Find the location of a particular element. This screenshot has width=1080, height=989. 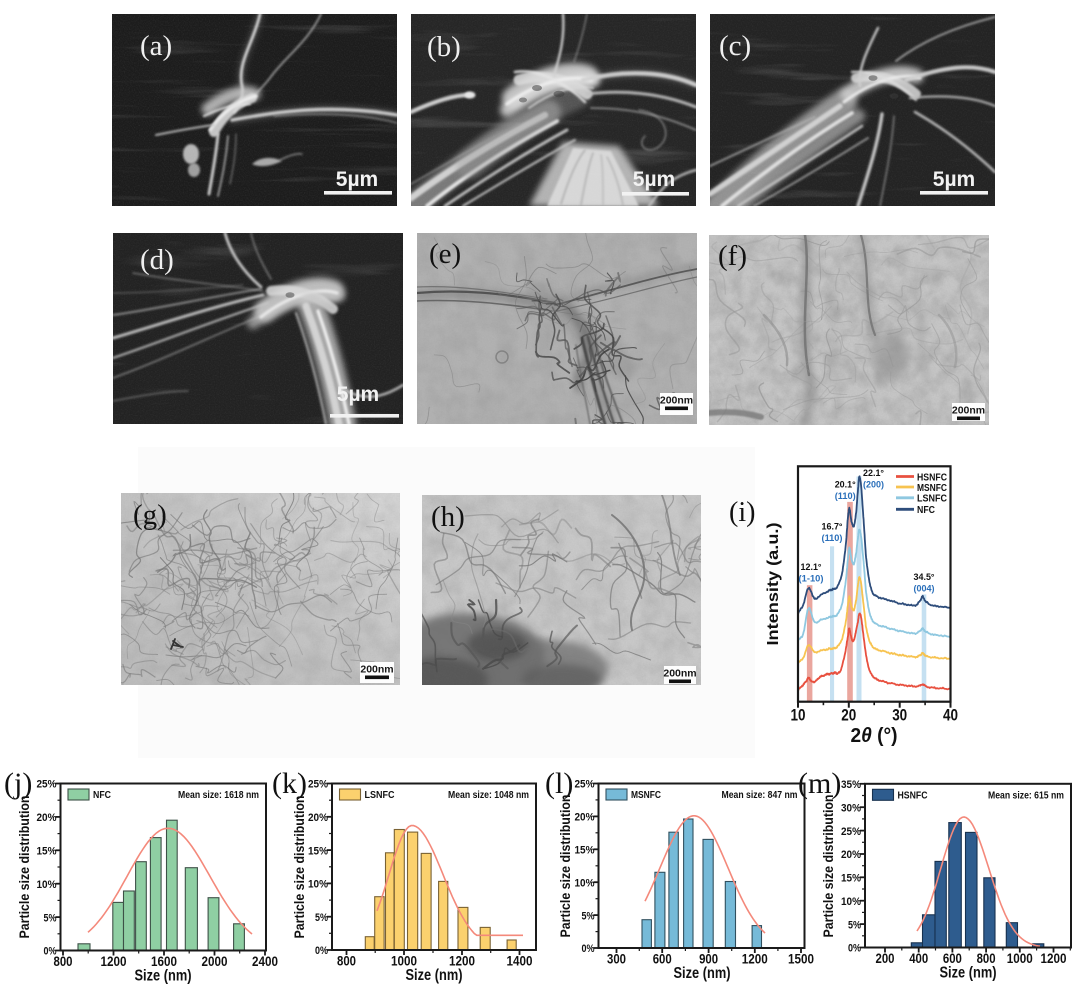

svg-text: 16.7° is located at coordinates (832, 527).